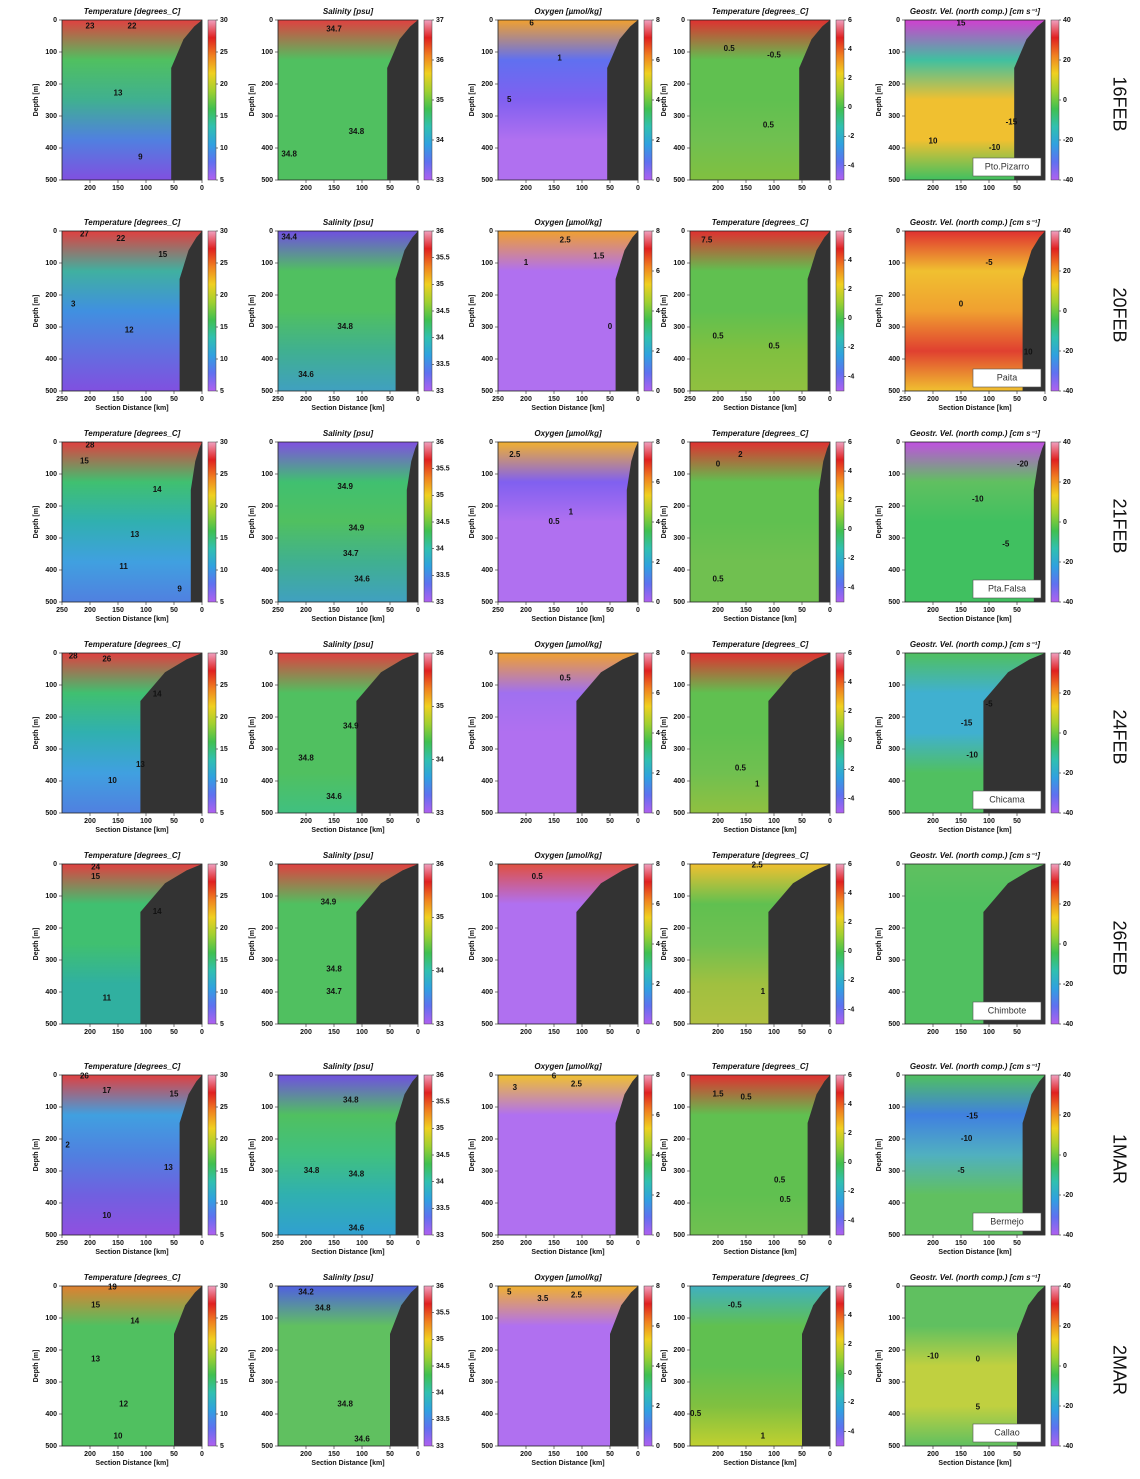  Describe the element at coordinates (967, 723) in the screenshot. I see `contour-label: -15` at that location.